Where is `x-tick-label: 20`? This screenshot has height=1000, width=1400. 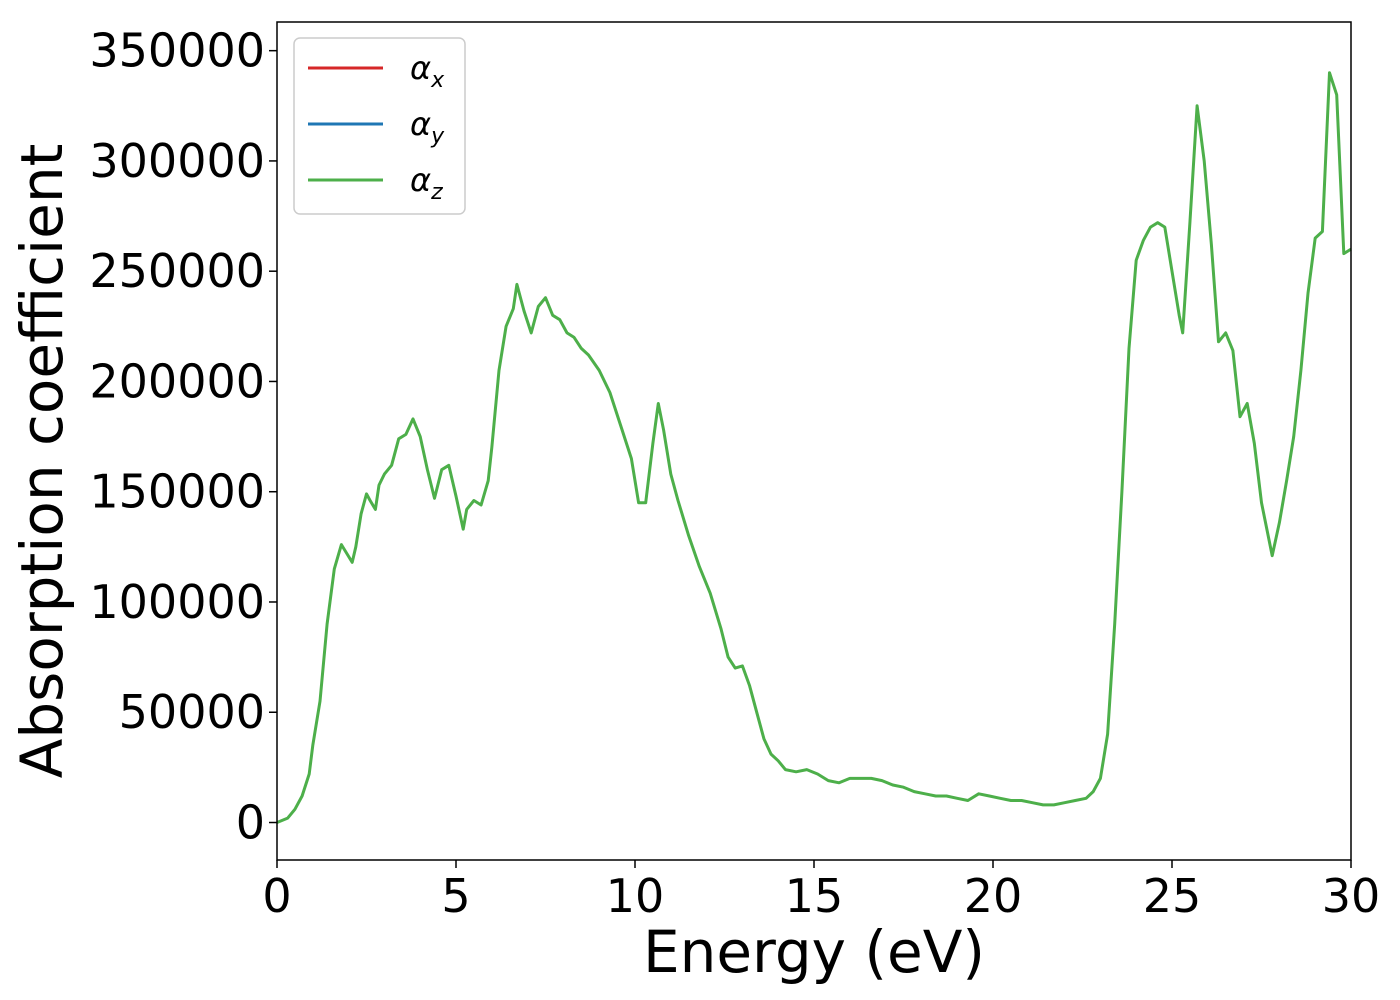 x-tick-label: 20 is located at coordinates (993, 896).